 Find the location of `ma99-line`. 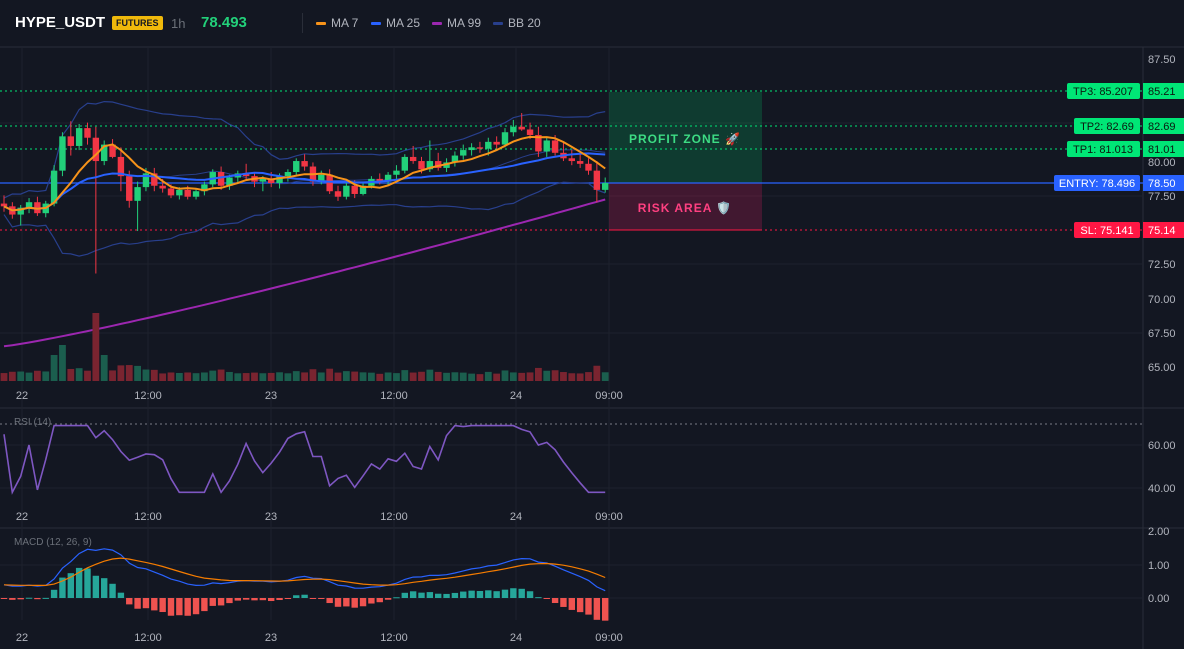

ma99-line is located at coordinates (304, 273).